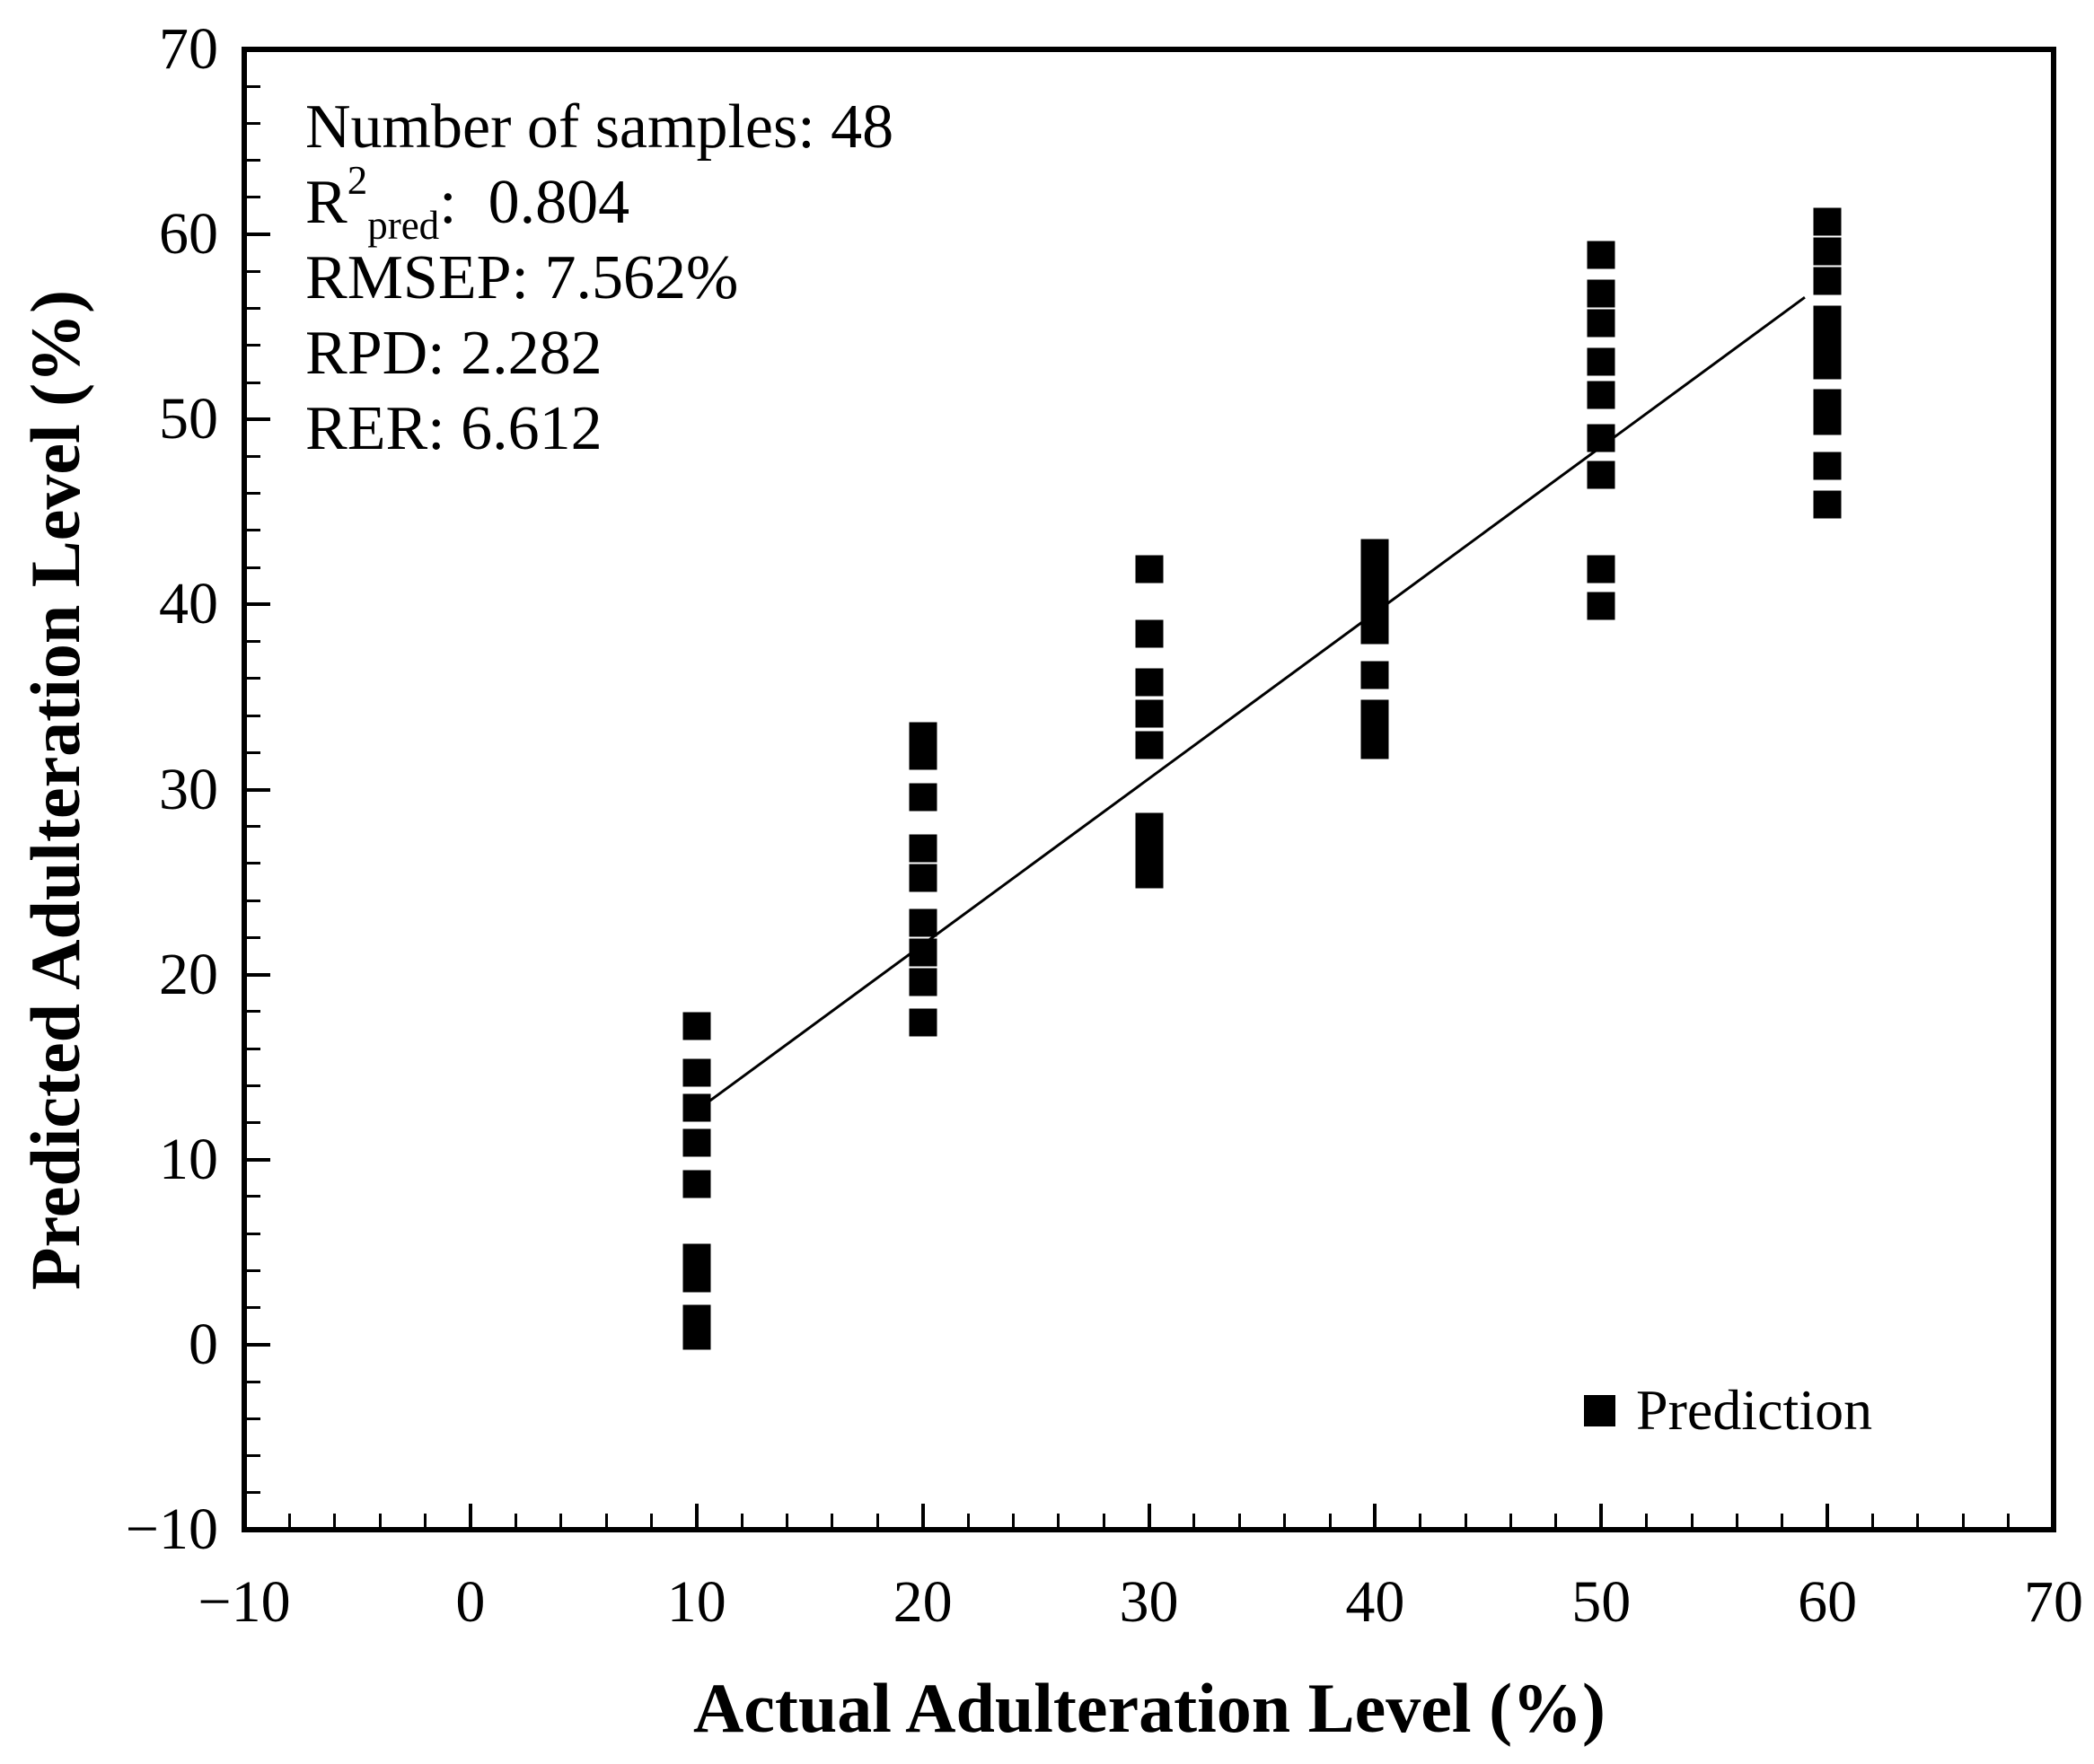  What do you see at coordinates (600, 127) in the screenshot?
I see `stat-line-samples: Number of samples: 48` at bounding box center [600, 127].